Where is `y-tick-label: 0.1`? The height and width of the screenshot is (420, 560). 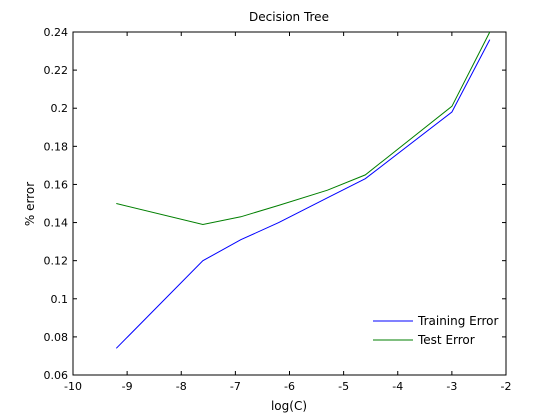 y-tick-label: 0.1 is located at coordinates (60, 299).